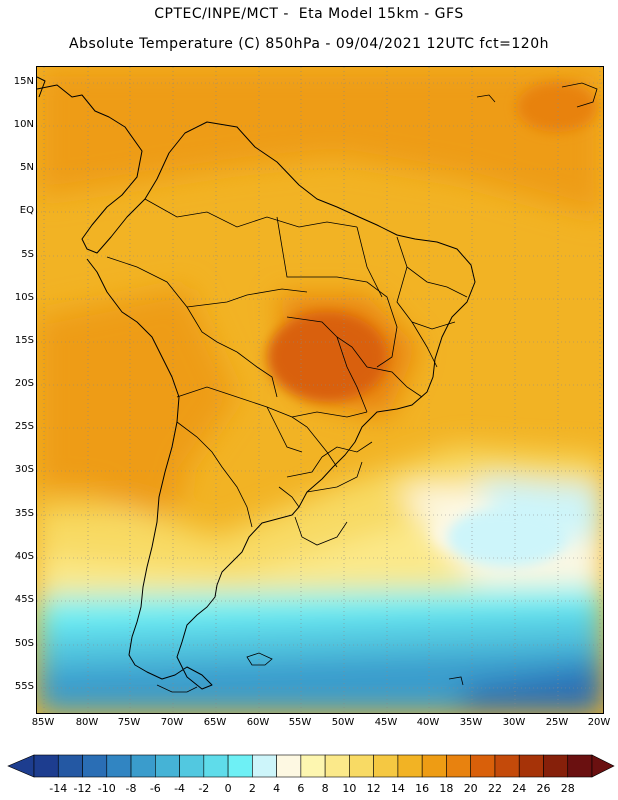 The height and width of the screenshot is (800, 618). Describe the element at coordinates (557, 722) in the screenshot. I see `lon-label: 25W` at that location.